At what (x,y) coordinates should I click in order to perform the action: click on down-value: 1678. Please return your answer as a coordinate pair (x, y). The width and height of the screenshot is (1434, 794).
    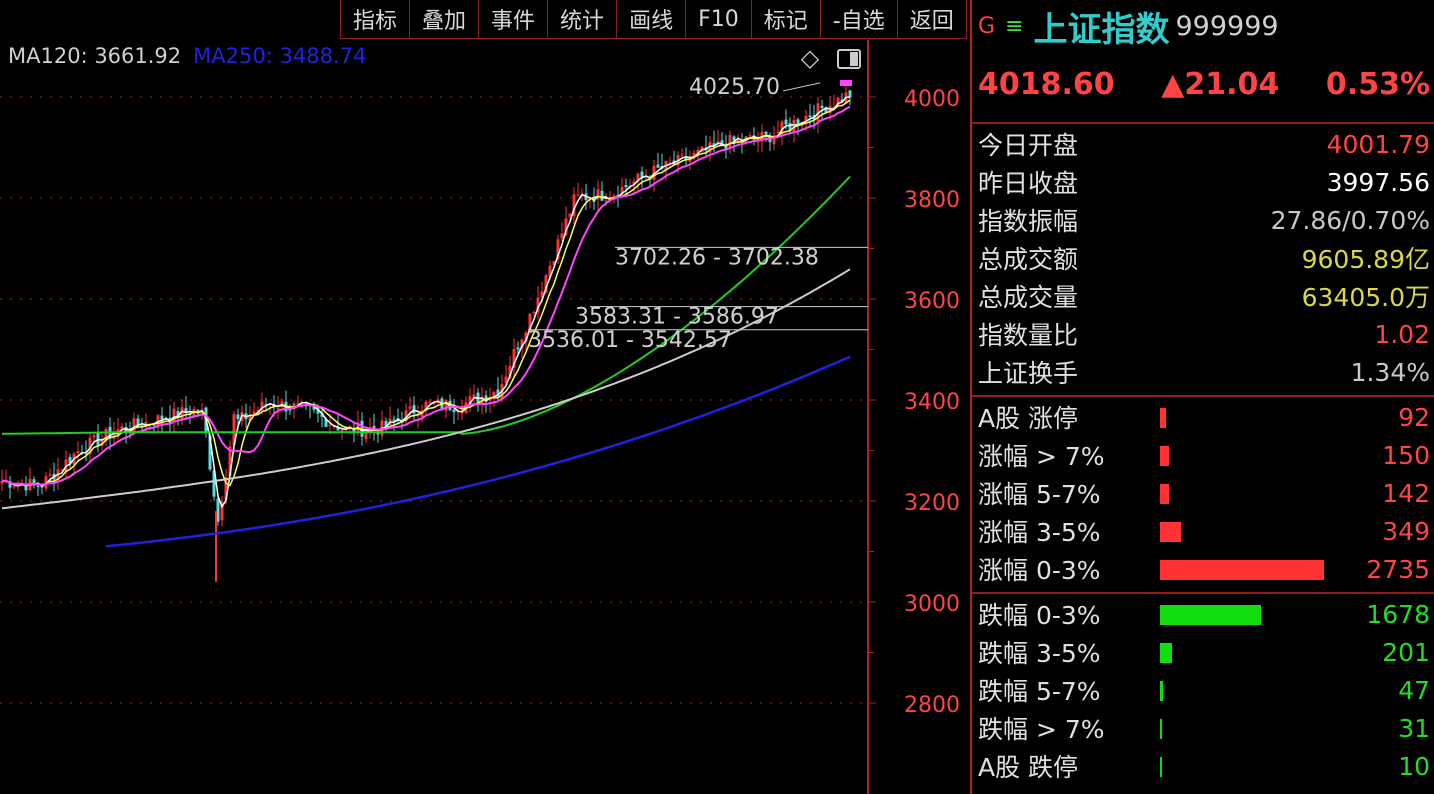
    Looking at the image, I should click on (1398, 614).